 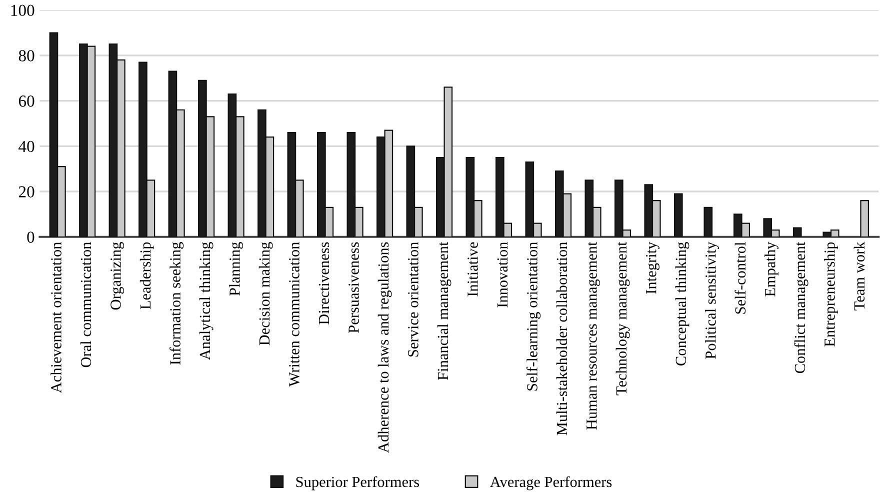 What do you see at coordinates (177, 303) in the screenshot?
I see `x-tick-label: Information seeking` at bounding box center [177, 303].